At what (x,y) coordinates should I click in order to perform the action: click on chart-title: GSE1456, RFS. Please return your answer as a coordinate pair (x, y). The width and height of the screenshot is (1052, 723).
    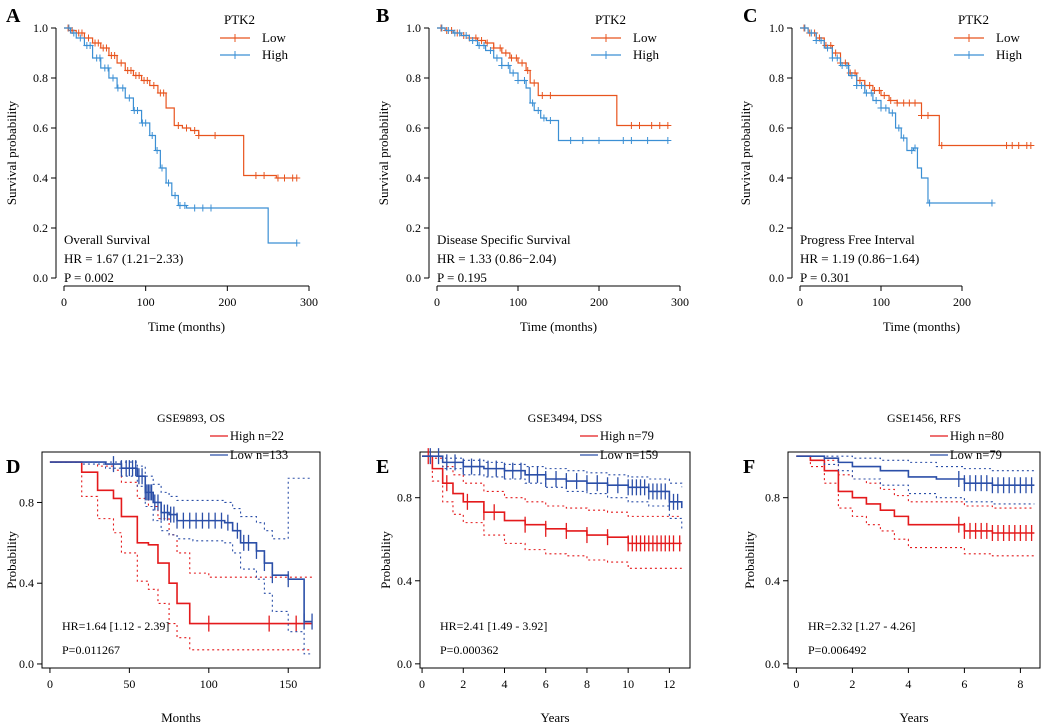
    Looking at the image, I should click on (924, 418).